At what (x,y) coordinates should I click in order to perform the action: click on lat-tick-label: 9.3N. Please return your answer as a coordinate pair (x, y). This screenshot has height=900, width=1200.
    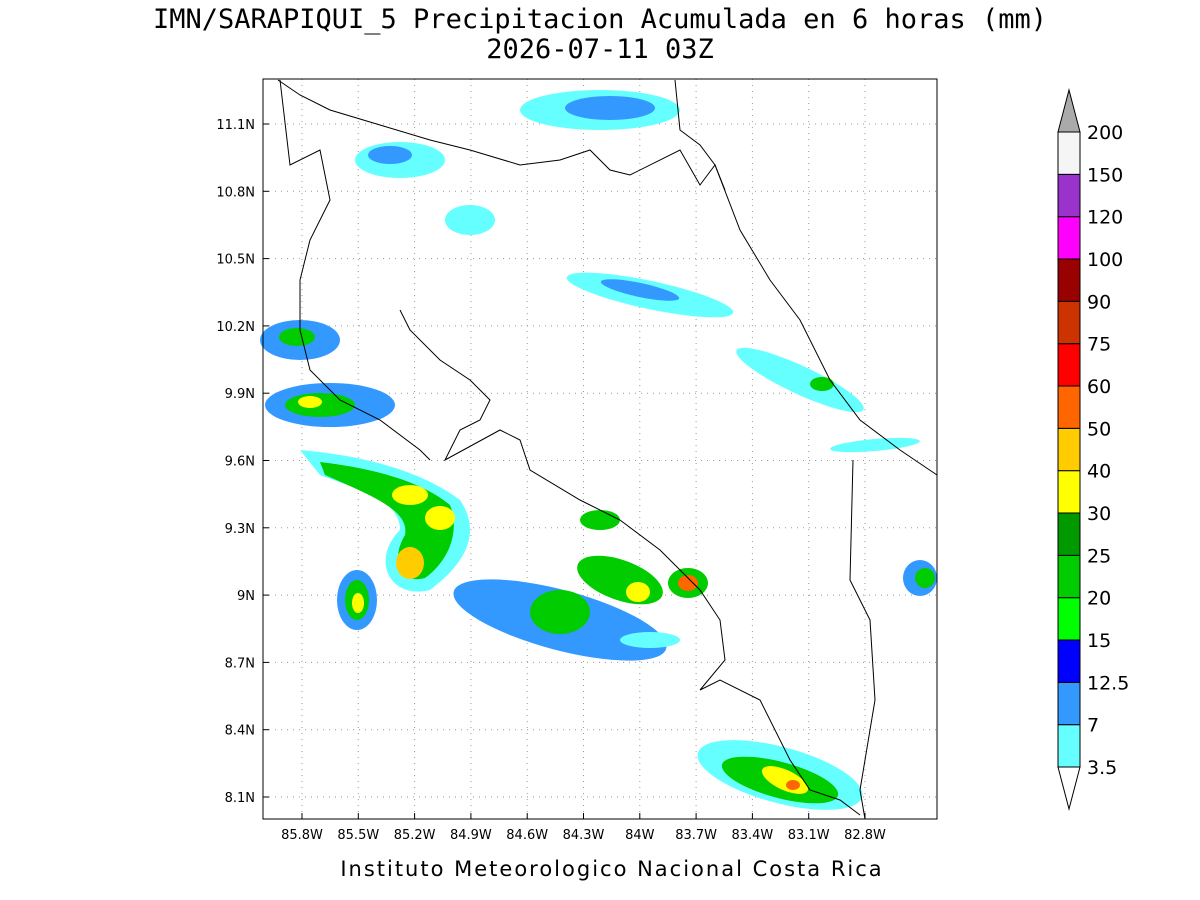
    Looking at the image, I should click on (240, 529).